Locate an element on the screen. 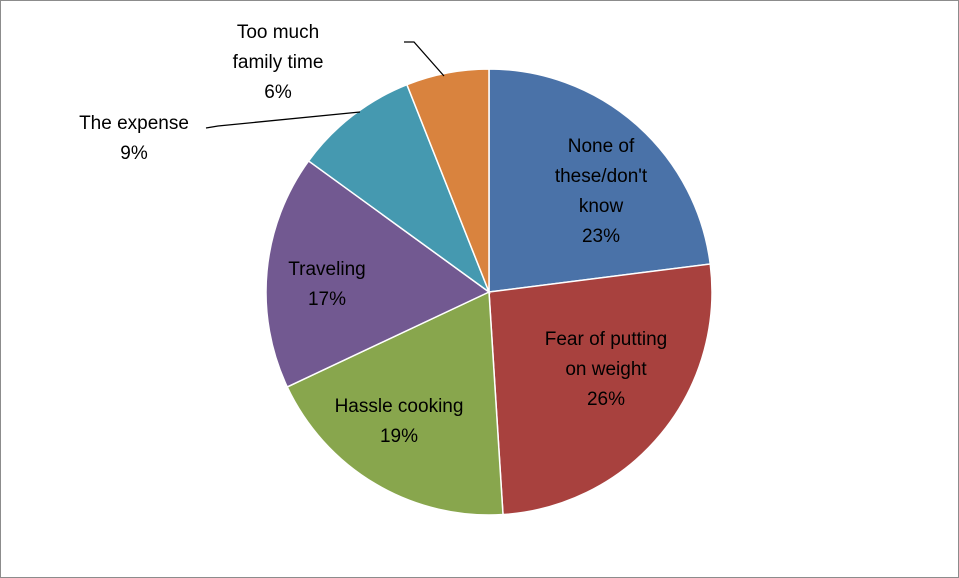 This screenshot has height=578, width=959. pie-slice-family-time is located at coordinates (447, 180).